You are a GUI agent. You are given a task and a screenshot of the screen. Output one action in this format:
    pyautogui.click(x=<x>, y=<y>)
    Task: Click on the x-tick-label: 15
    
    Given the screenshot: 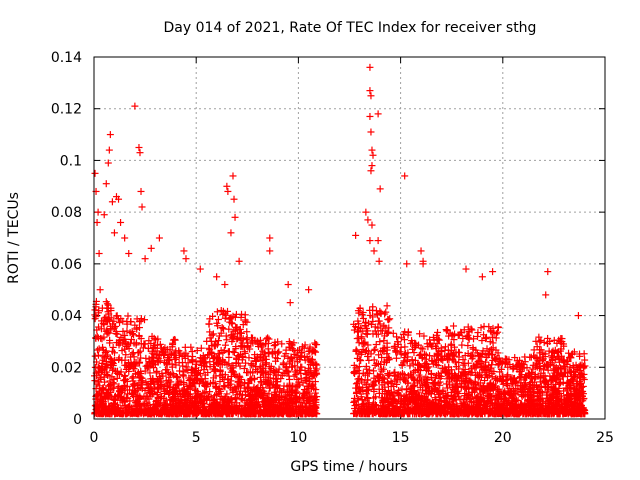 What is the action you would take?
    pyautogui.click(x=401, y=438)
    